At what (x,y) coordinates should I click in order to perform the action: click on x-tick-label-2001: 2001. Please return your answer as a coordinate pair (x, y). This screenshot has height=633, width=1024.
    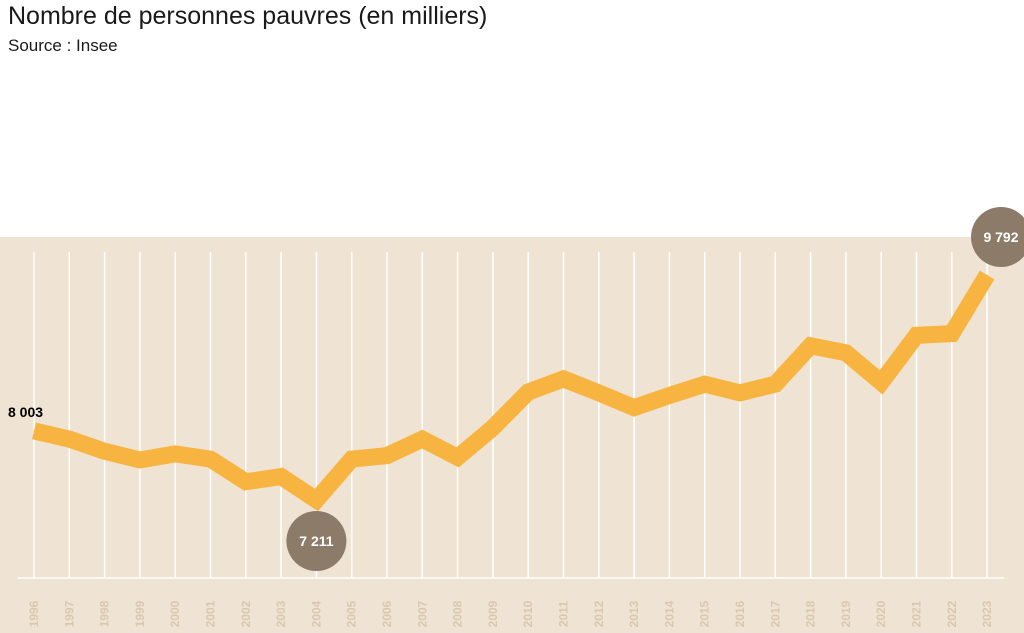
    Looking at the image, I should click on (211, 613).